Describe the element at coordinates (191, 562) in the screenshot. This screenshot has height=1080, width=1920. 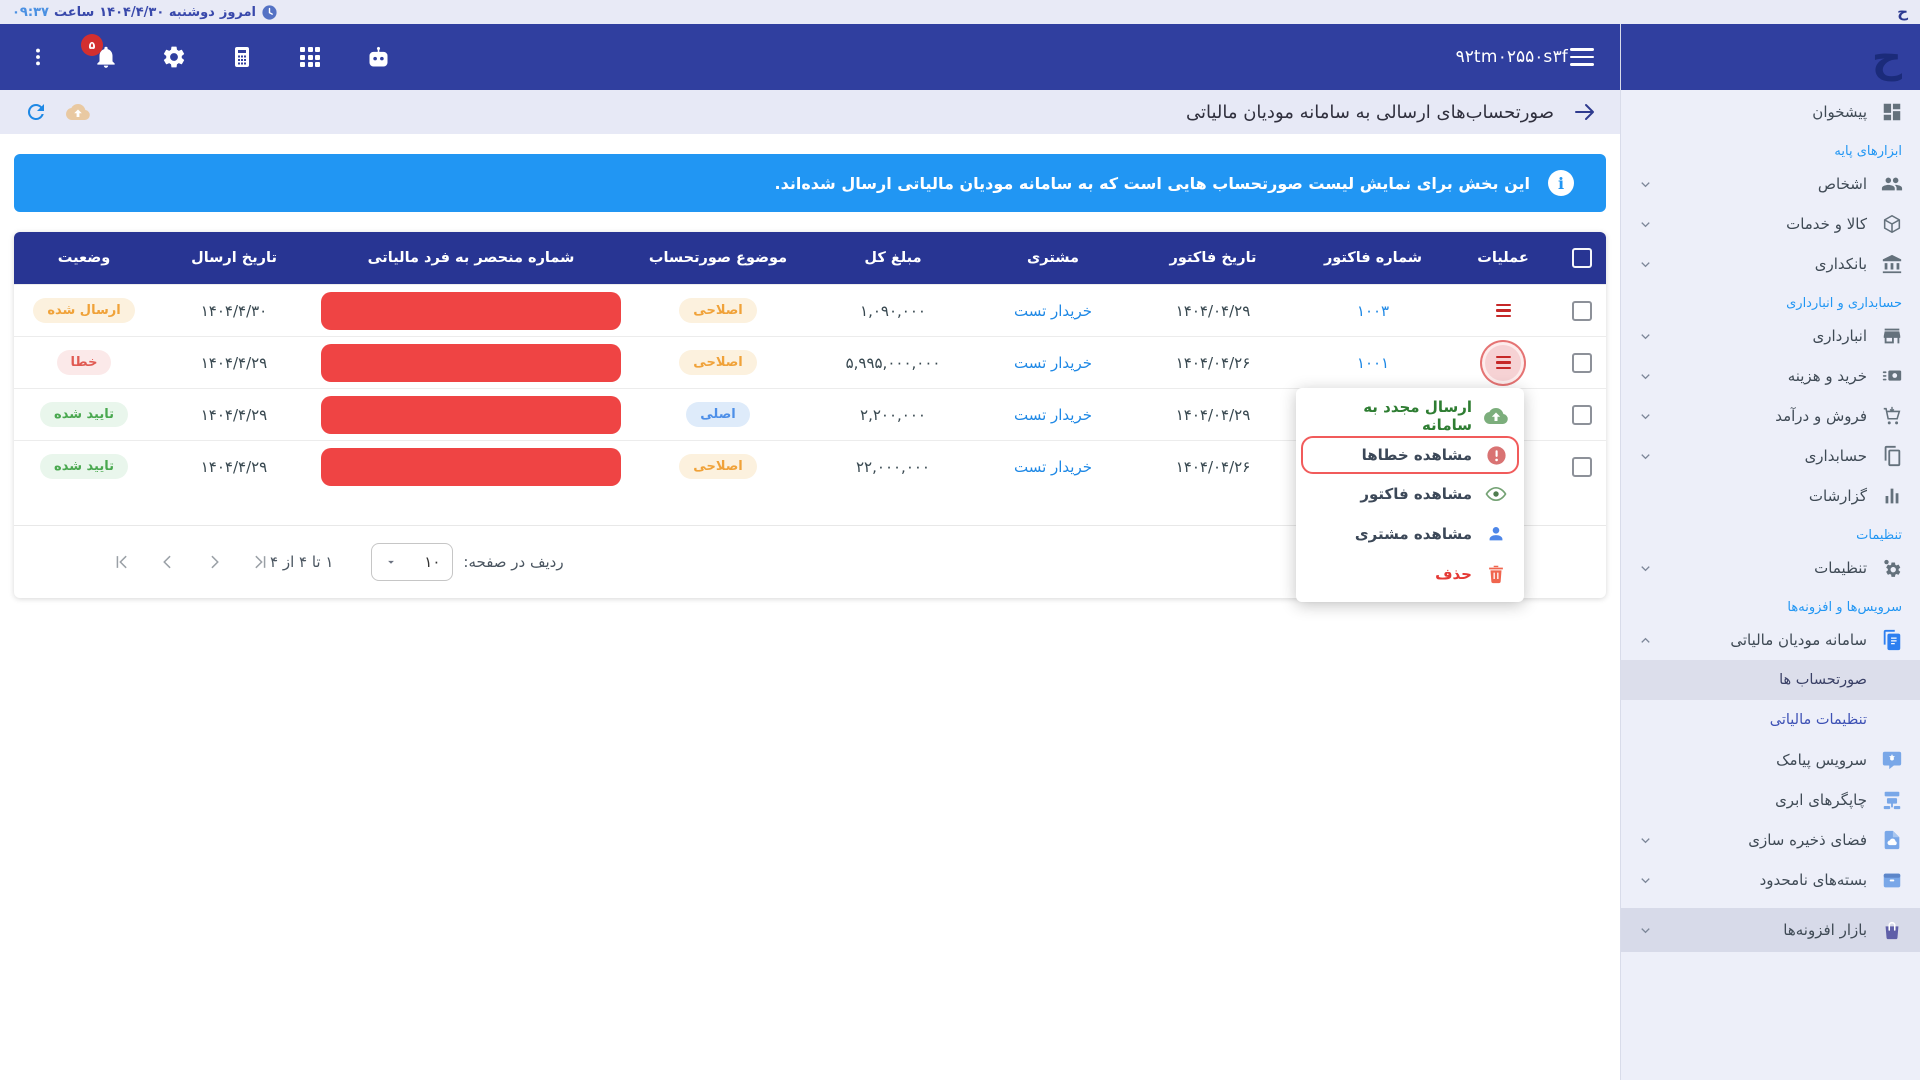
I see `pagination-nav` at that location.